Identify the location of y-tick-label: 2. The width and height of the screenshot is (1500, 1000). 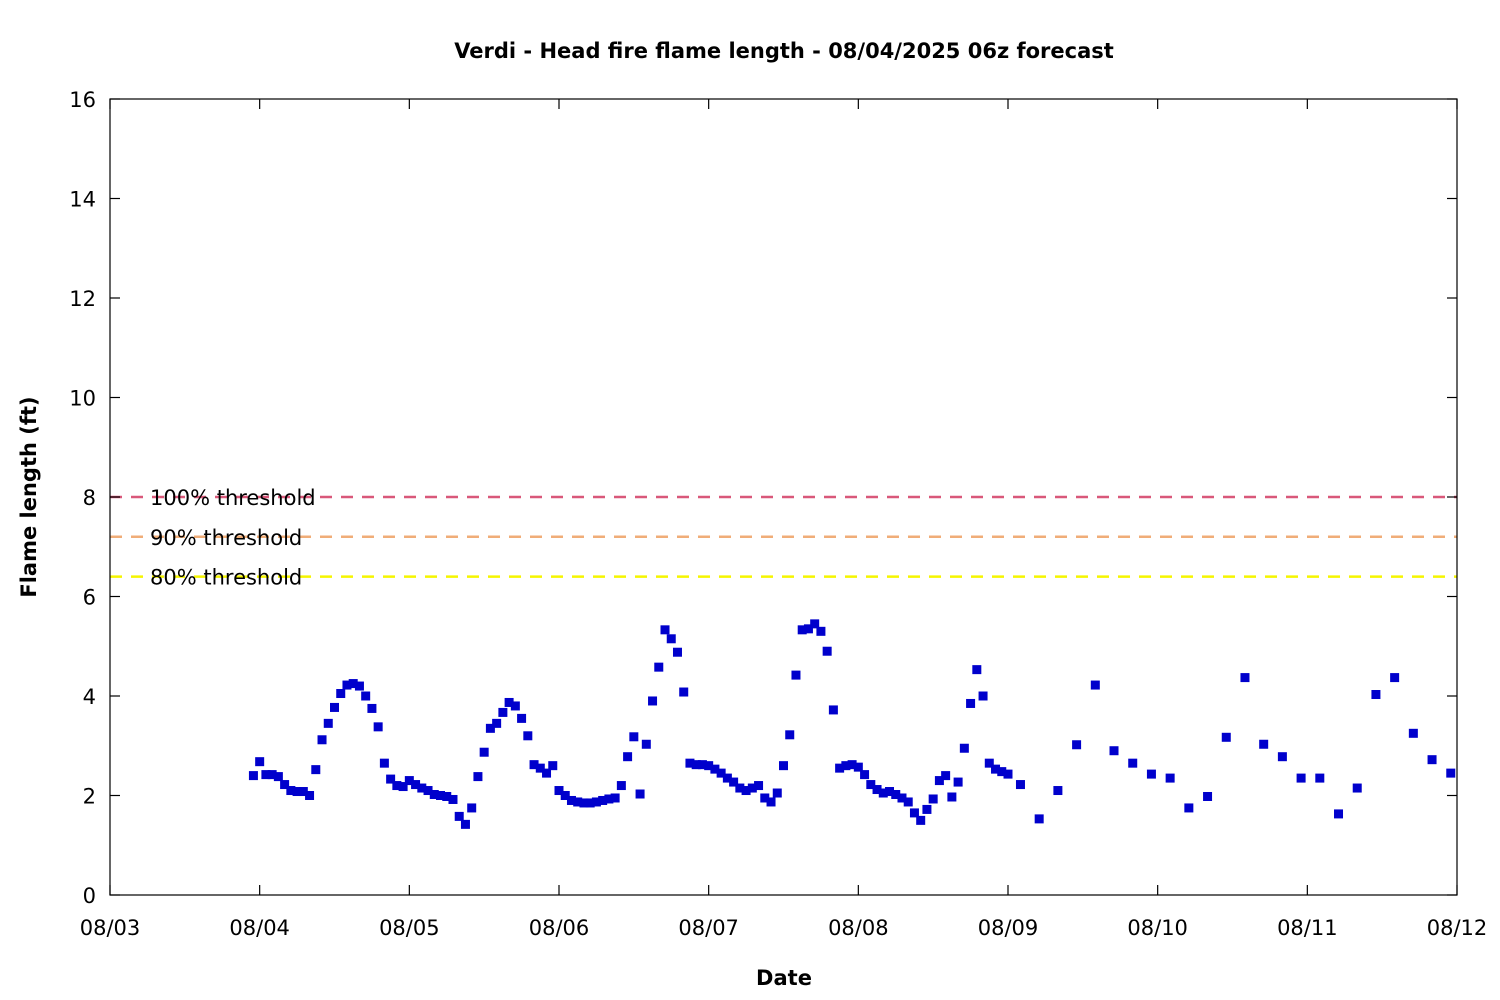
(89, 797).